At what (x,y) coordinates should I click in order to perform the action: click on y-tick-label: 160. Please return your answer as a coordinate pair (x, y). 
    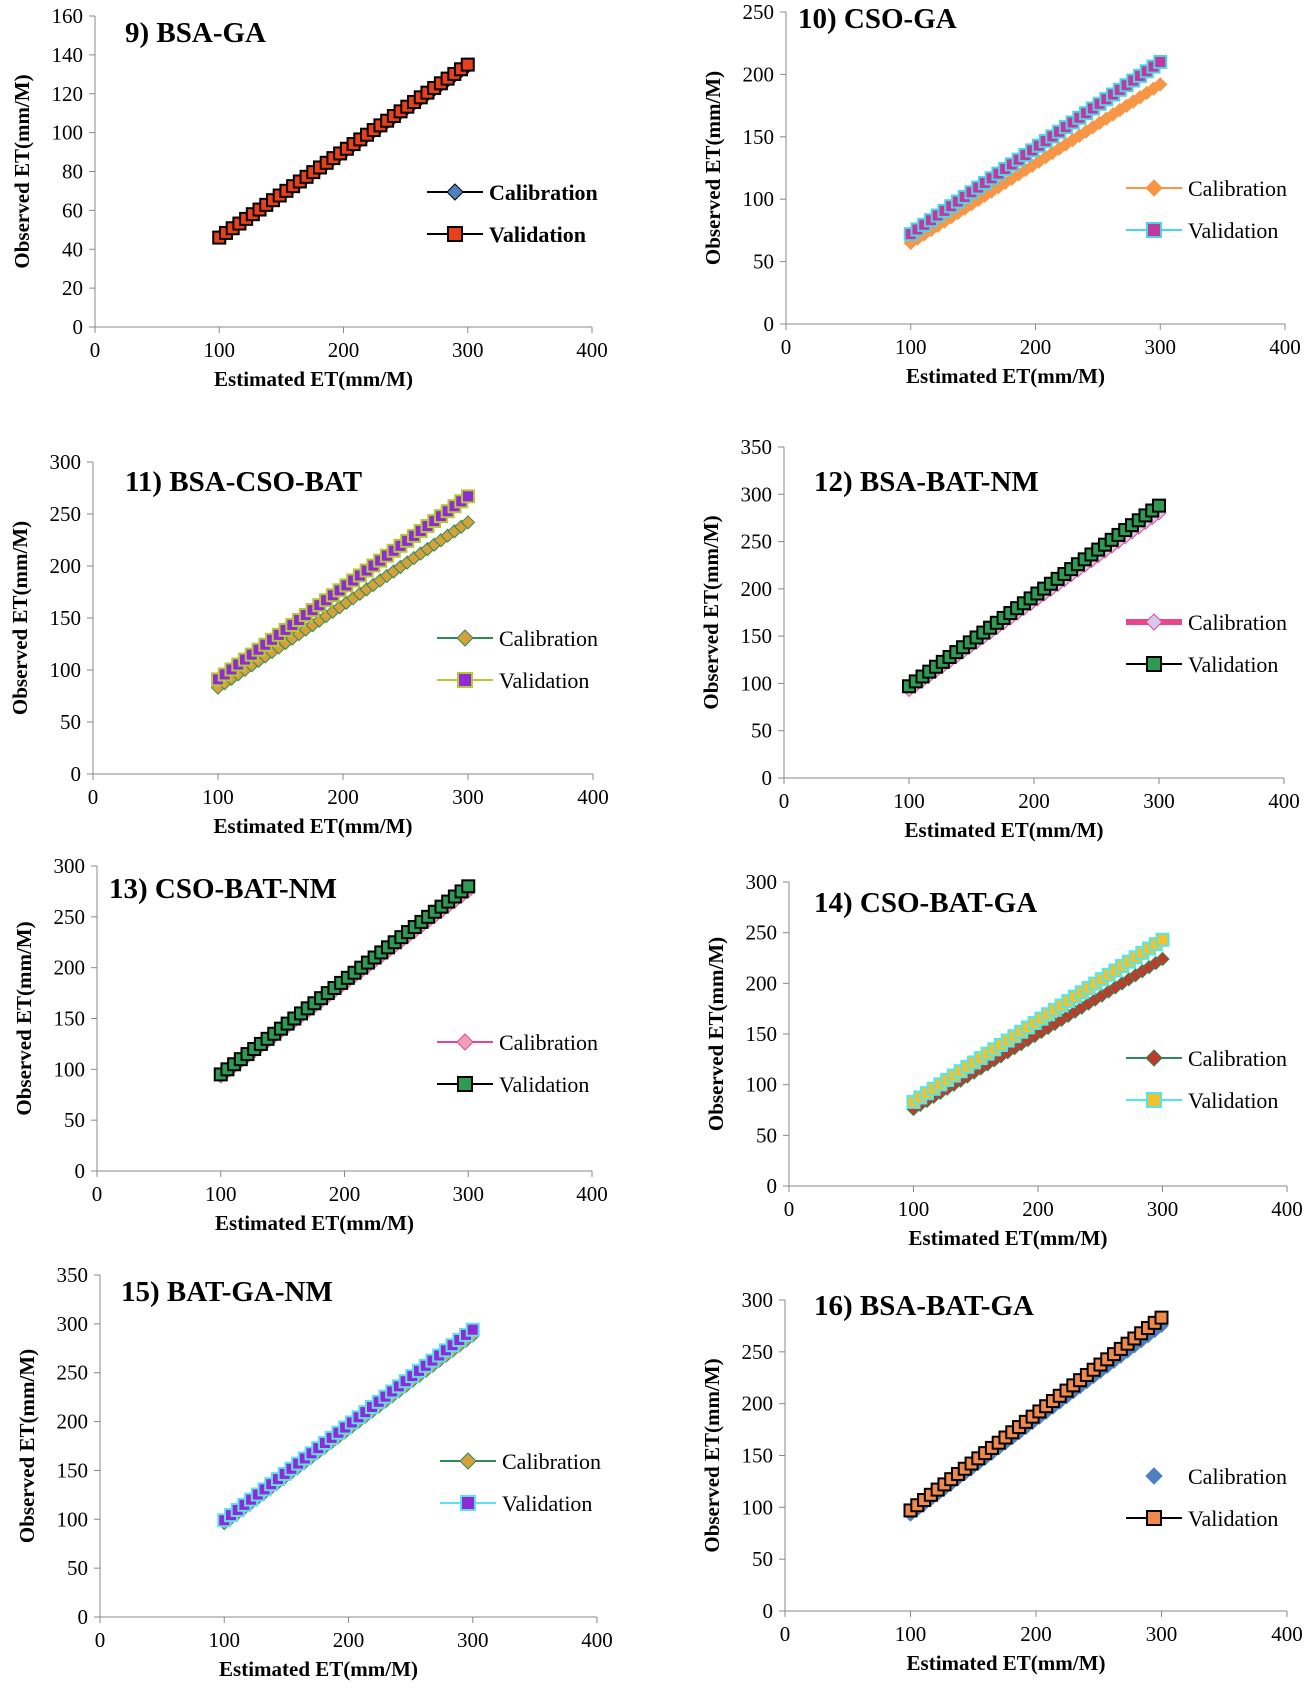
    Looking at the image, I should click on (68, 16).